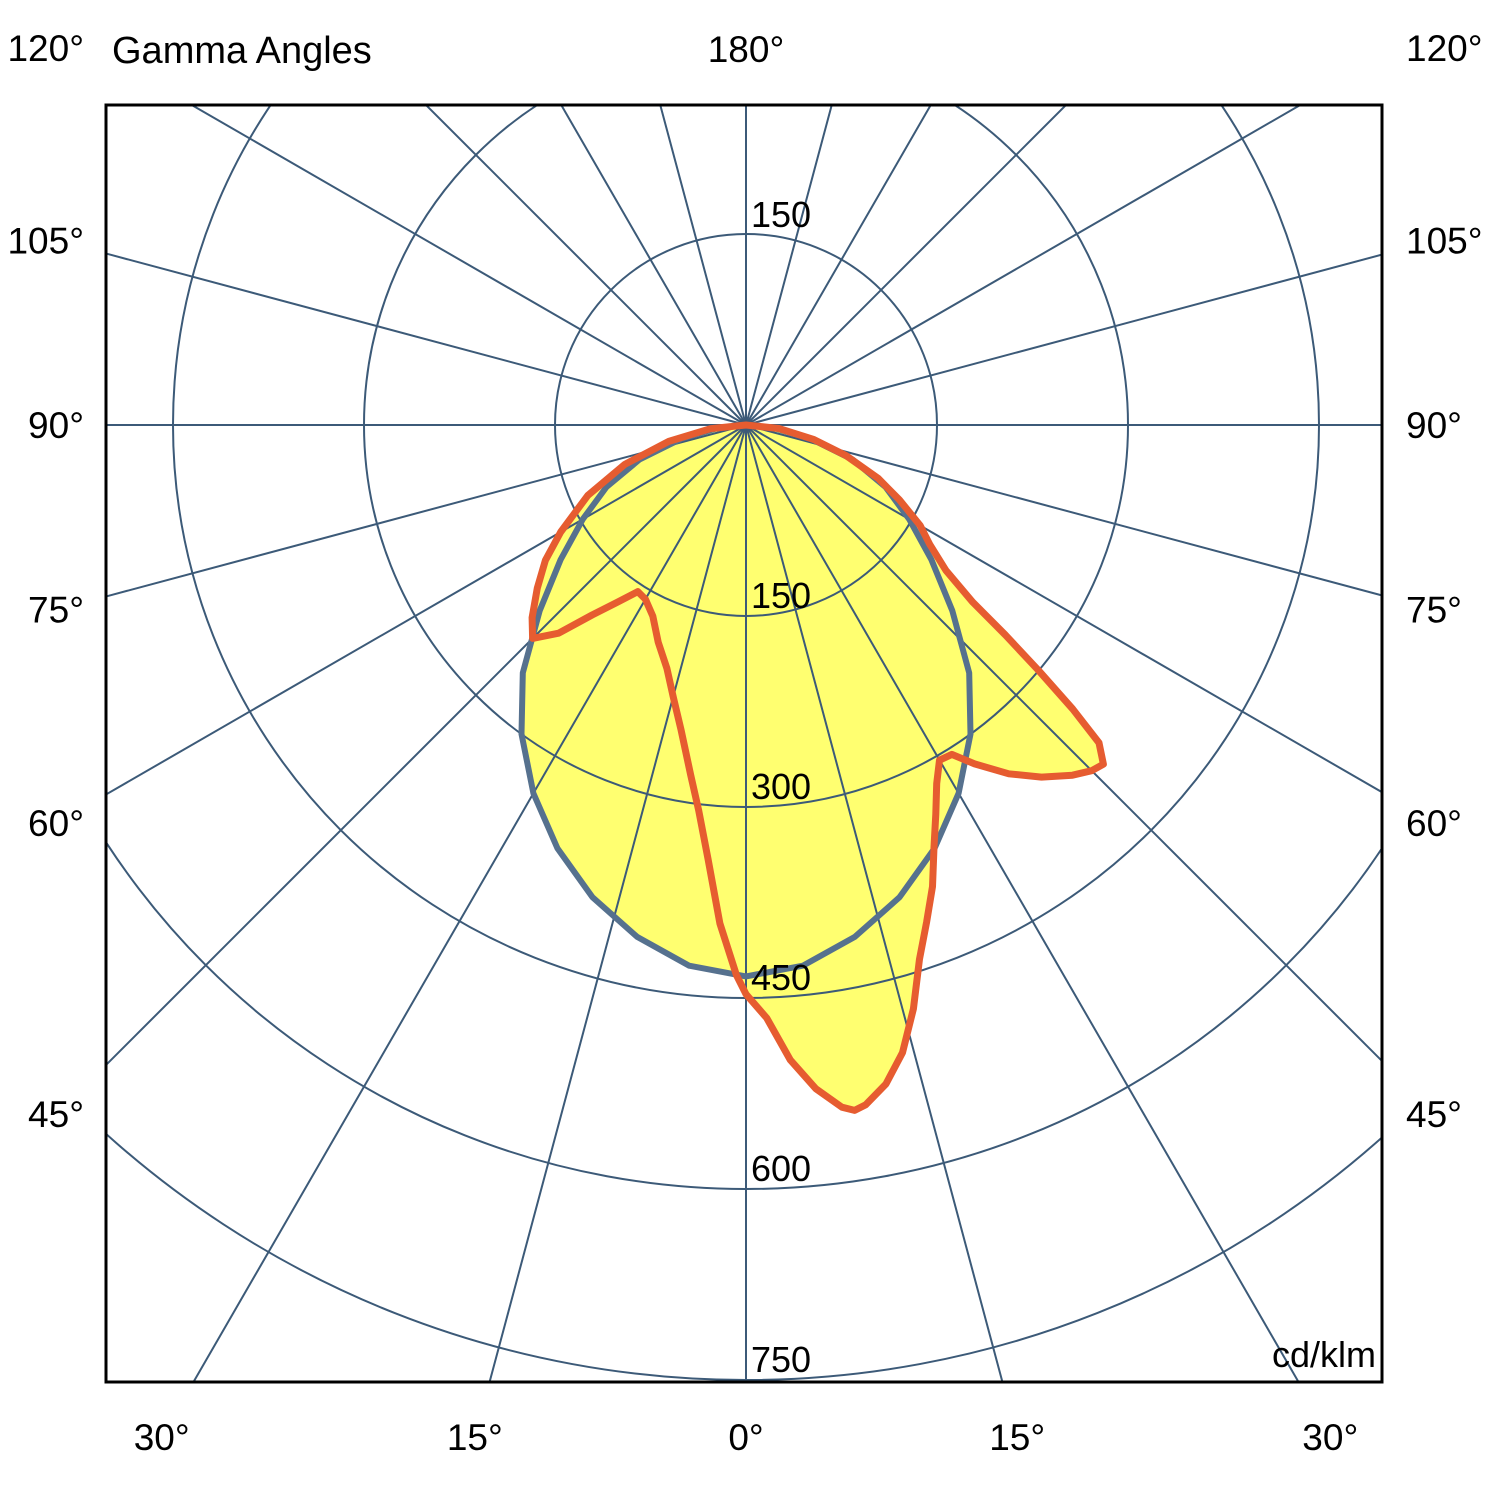  I want to click on radial-tick-label-600: 600, so click(781, 1168).